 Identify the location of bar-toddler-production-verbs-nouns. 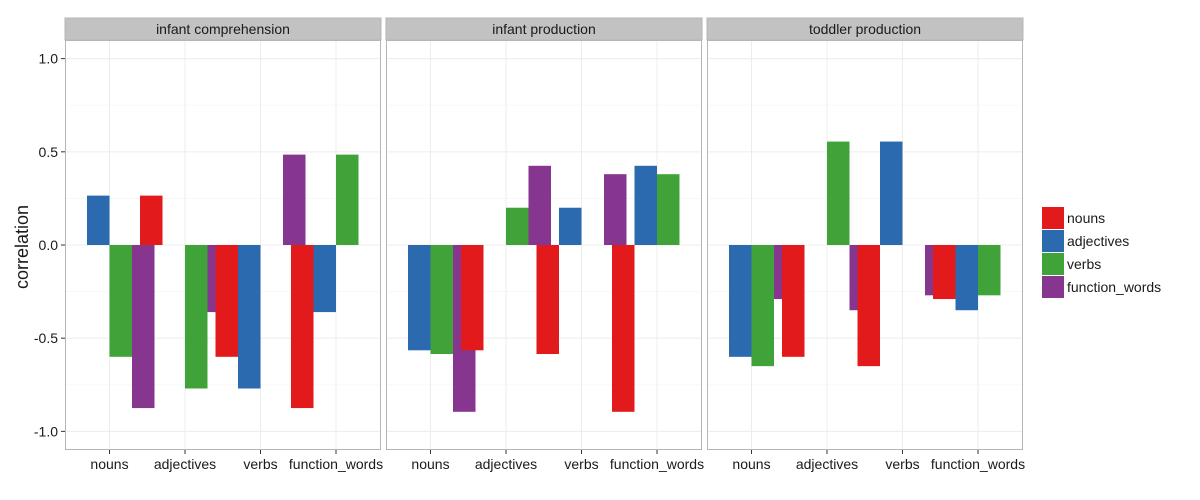
(869, 305).